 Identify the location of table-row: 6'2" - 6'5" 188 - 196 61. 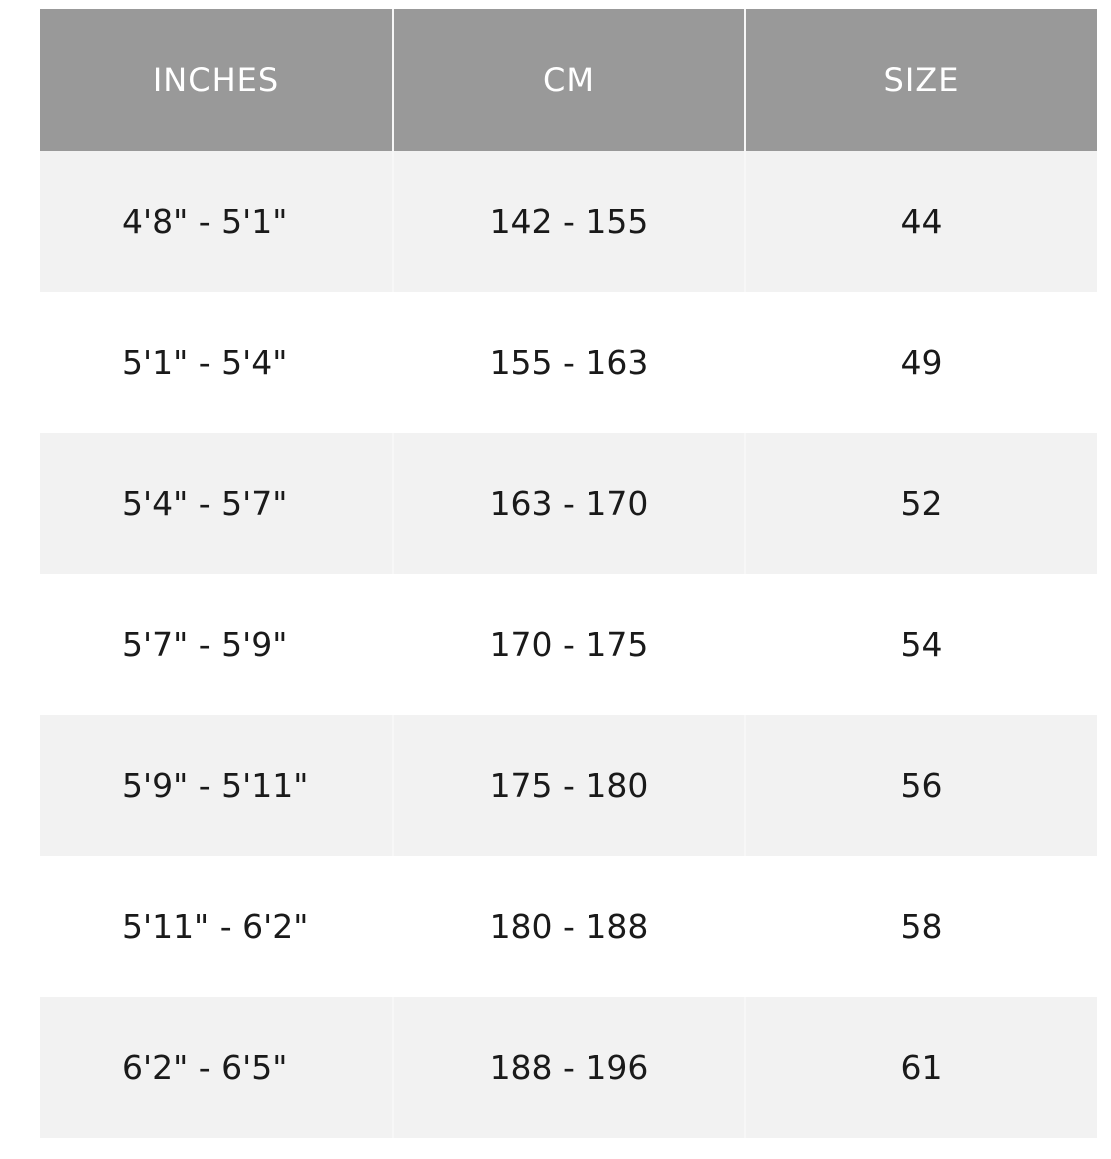
(568, 1067).